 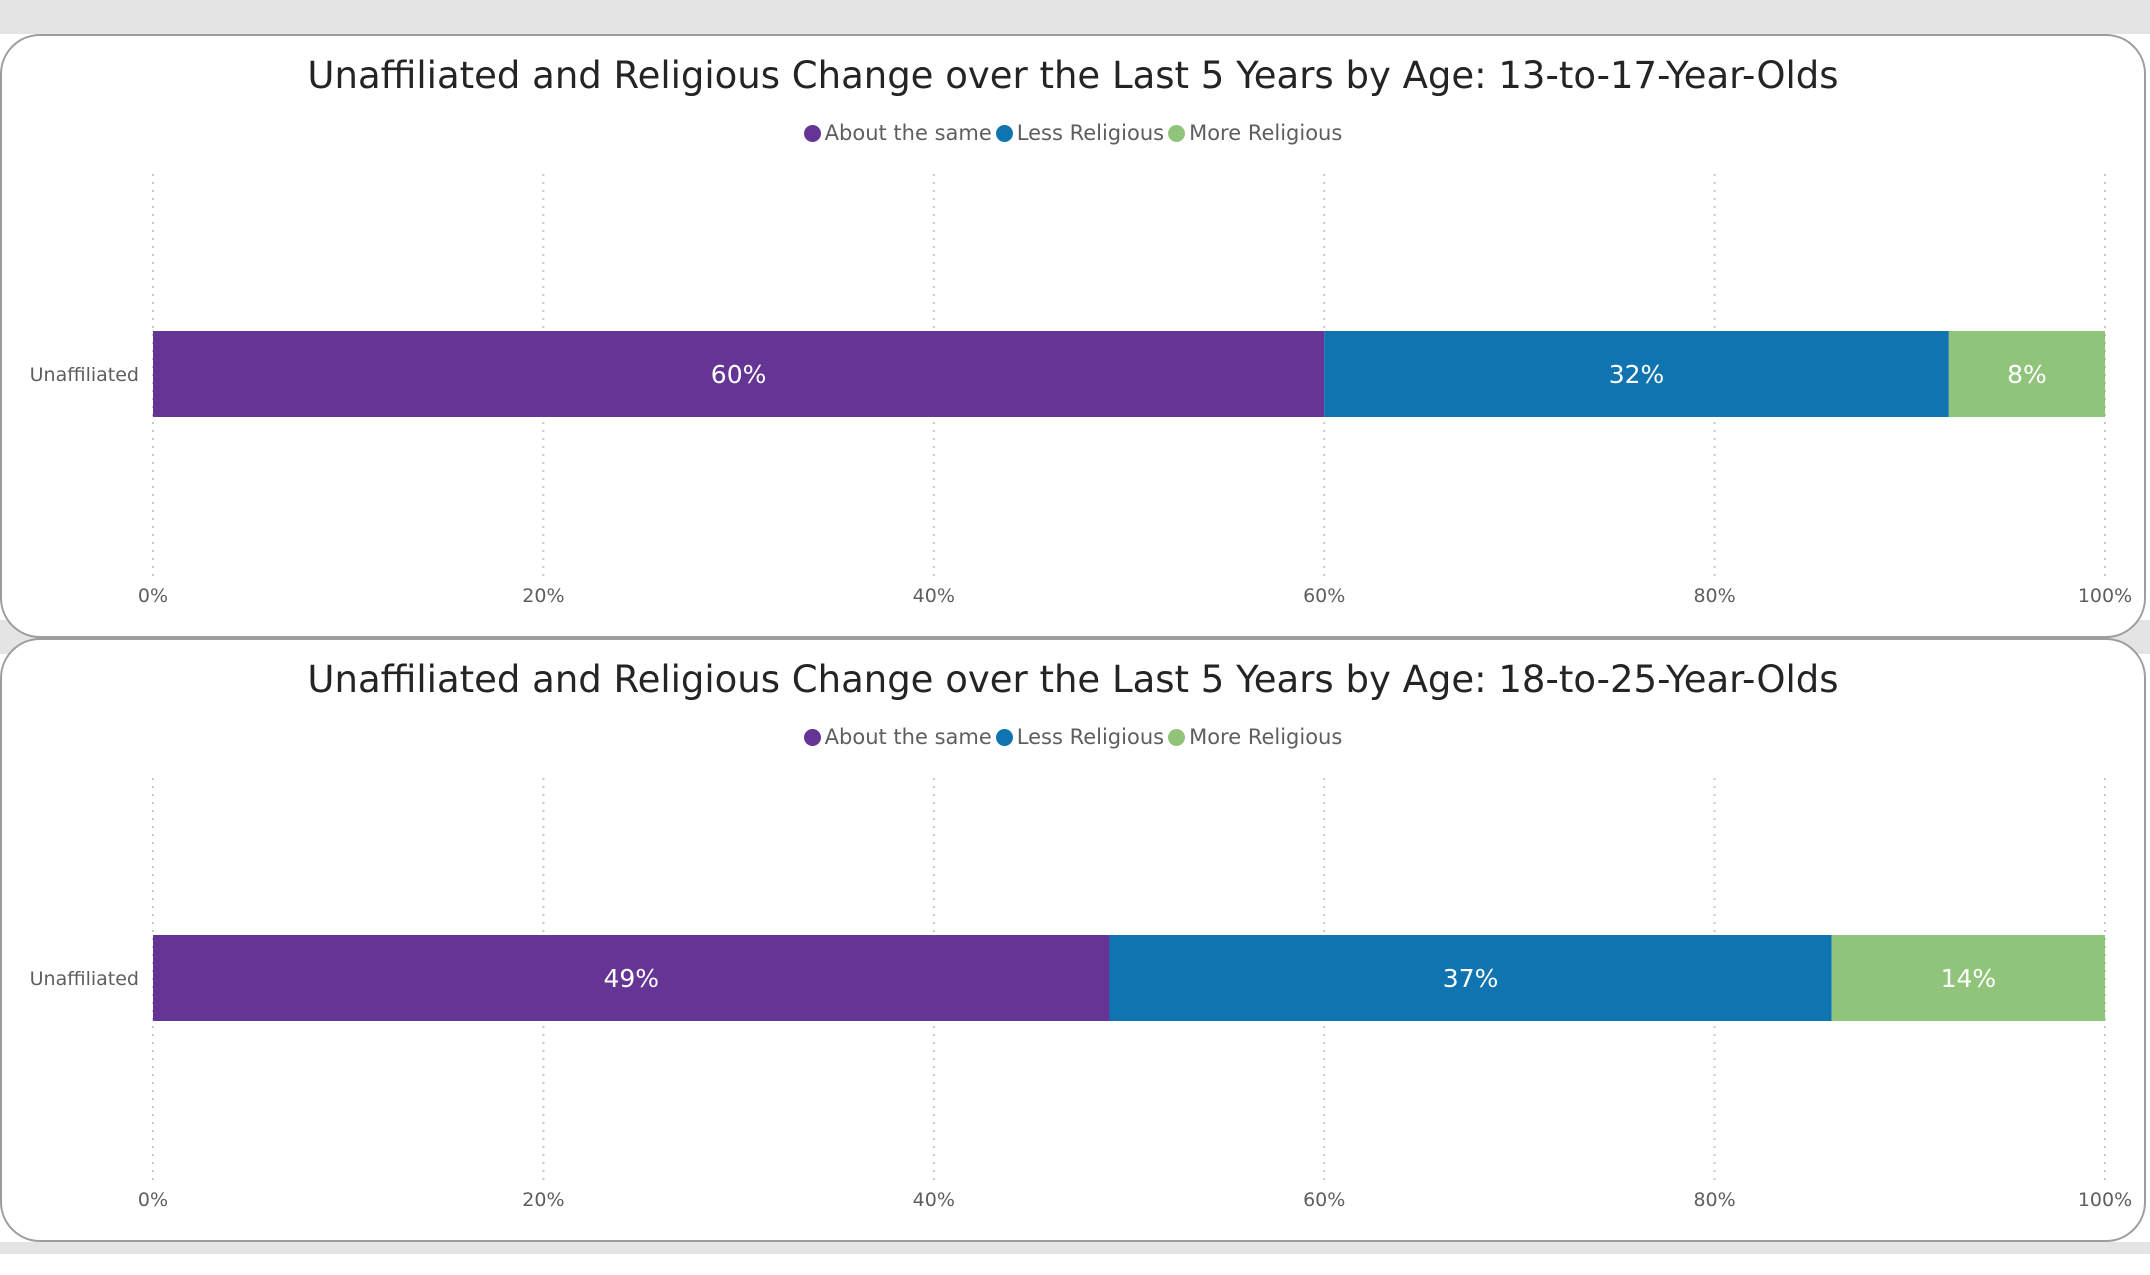 What do you see at coordinates (1075, 1248) in the screenshot?
I see `bottom-band` at bounding box center [1075, 1248].